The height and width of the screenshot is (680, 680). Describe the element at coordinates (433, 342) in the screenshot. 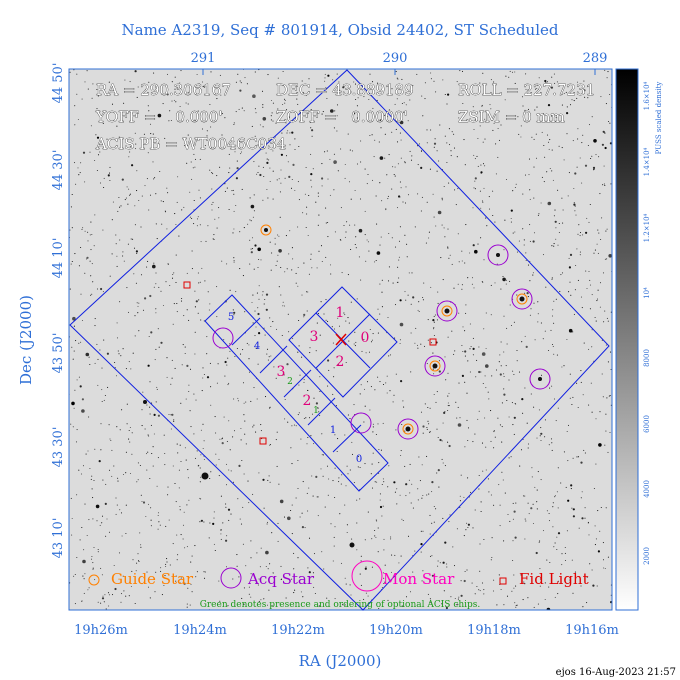

I see `fid-light-marker` at that location.